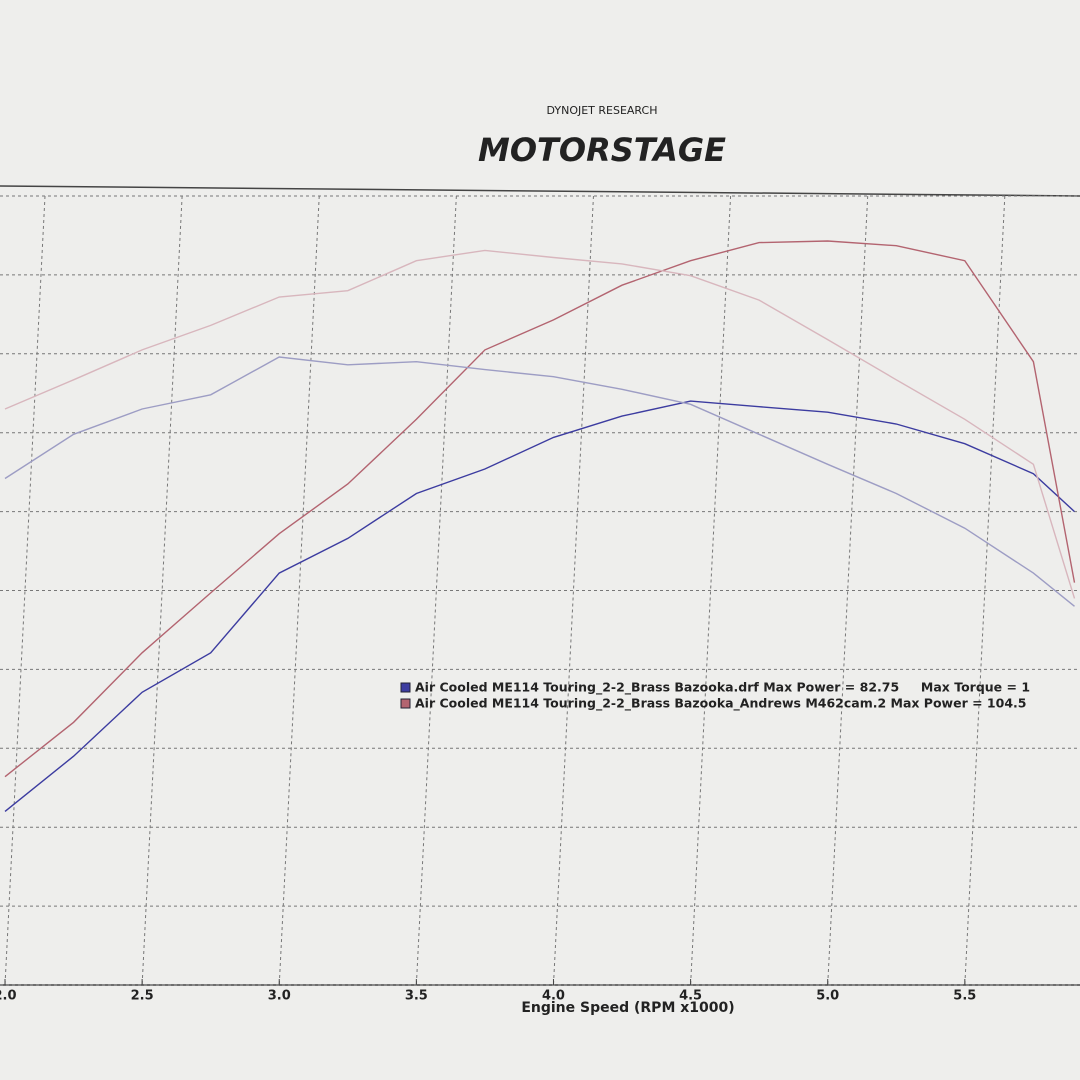  What do you see at coordinates (540, 191) in the screenshot?
I see `plot-top-border` at bounding box center [540, 191].